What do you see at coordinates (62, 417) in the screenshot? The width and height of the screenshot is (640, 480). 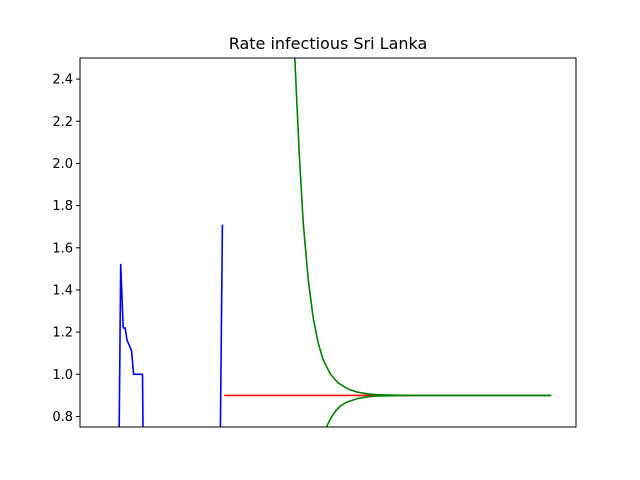 I see `y-tick-label: 0.8` at bounding box center [62, 417].